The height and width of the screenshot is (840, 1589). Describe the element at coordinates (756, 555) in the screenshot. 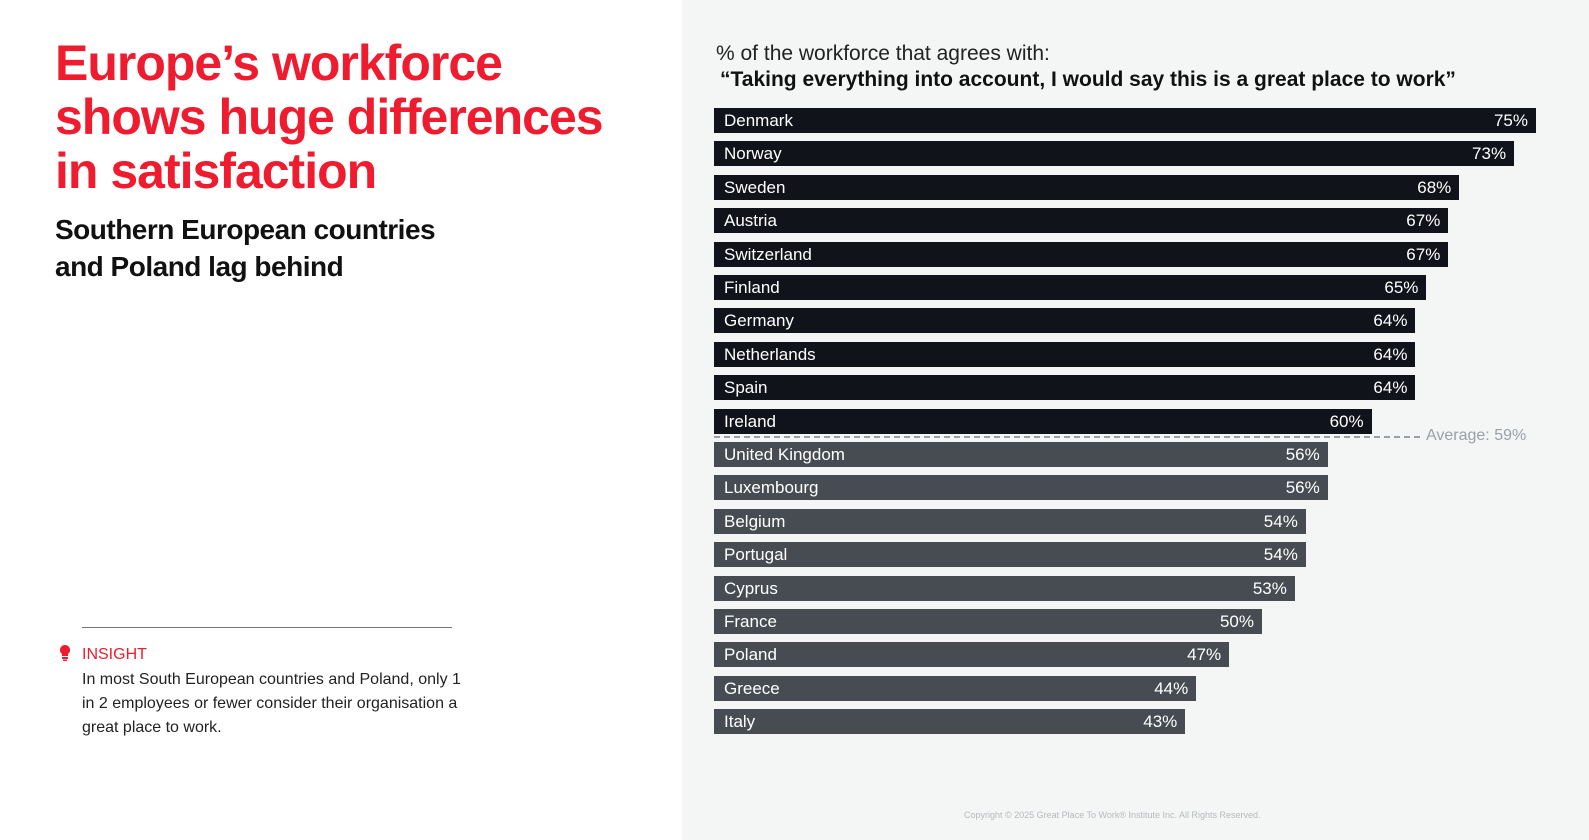

I see `bar-label: Portugal` at that location.